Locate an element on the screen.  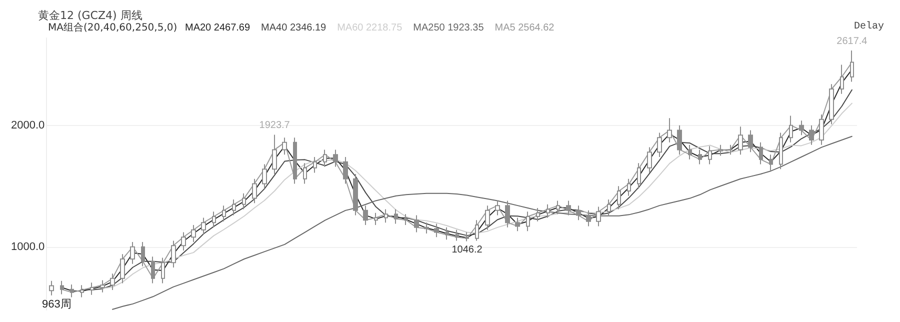
annotation: 2617.4 is located at coordinates (852, 41).